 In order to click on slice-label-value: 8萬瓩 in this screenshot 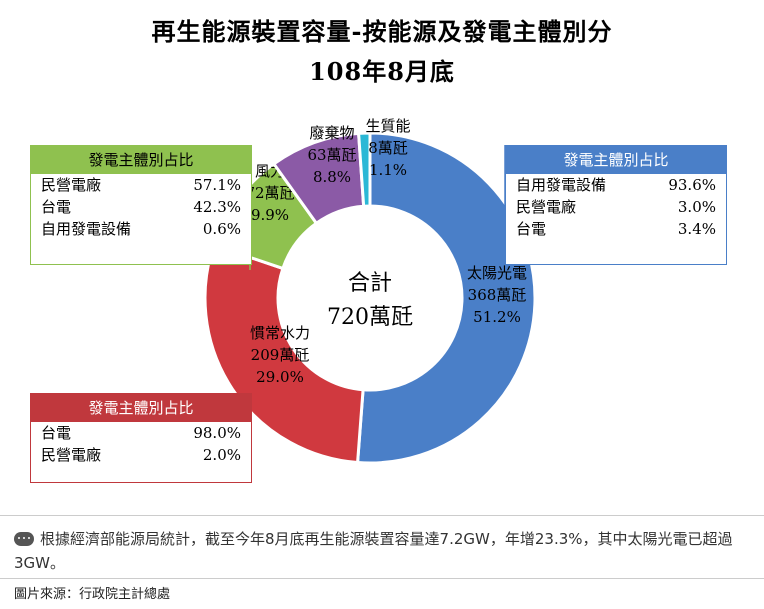, I will do `click(388, 148)`.